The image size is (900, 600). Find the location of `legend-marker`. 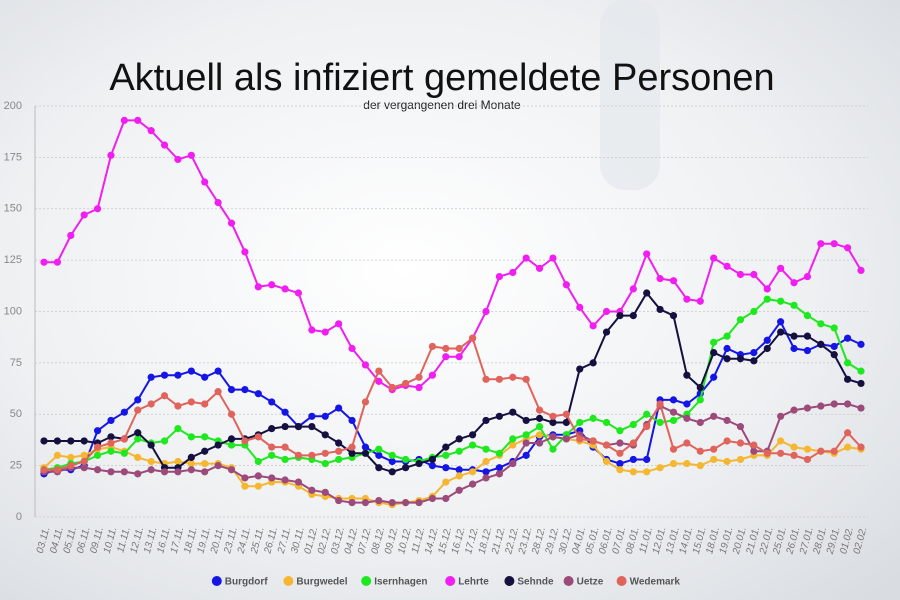

legend-marker is located at coordinates (450, 581).